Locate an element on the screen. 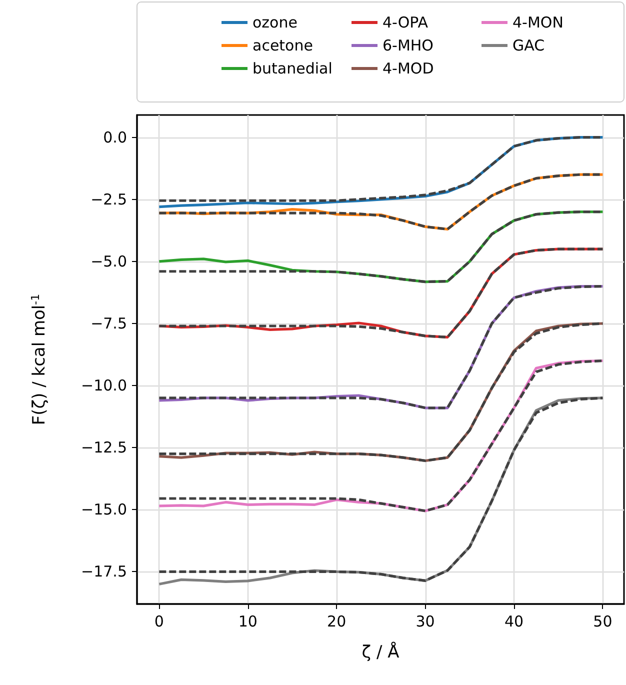 This screenshot has height=685, width=626. y-axis-title: F(ζ) / kcal mol-1 is located at coordinates (39, 360).